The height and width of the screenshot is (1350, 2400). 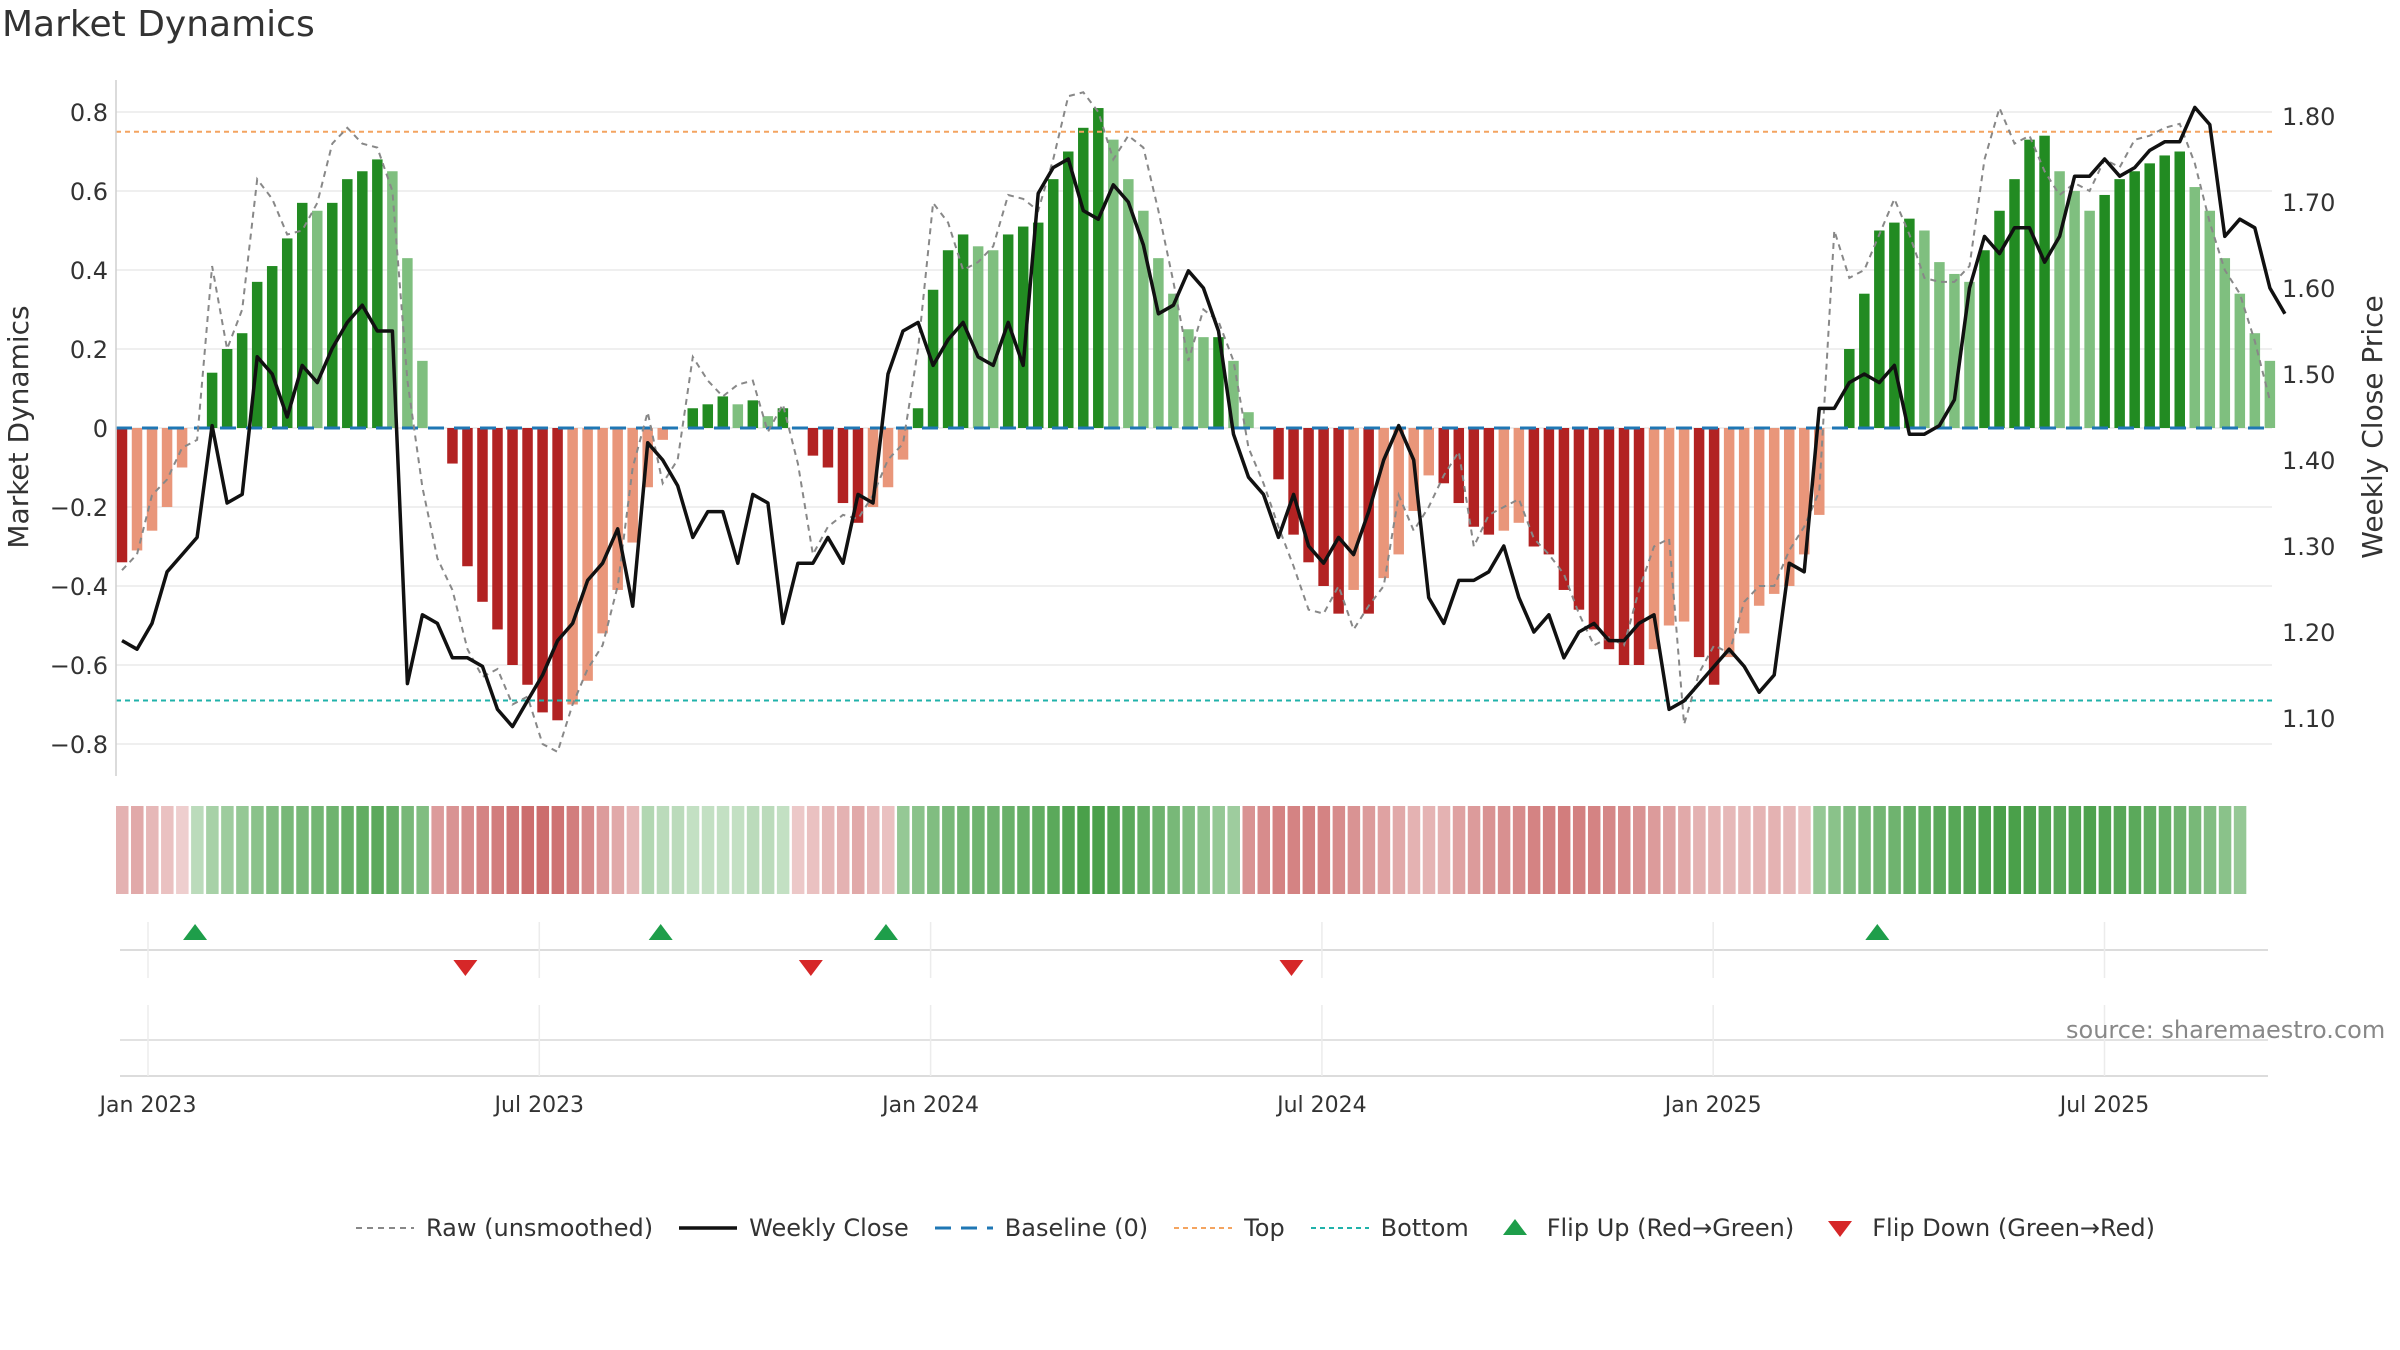 I want to click on right-tick-label: 1.80, so click(x=2308, y=117).